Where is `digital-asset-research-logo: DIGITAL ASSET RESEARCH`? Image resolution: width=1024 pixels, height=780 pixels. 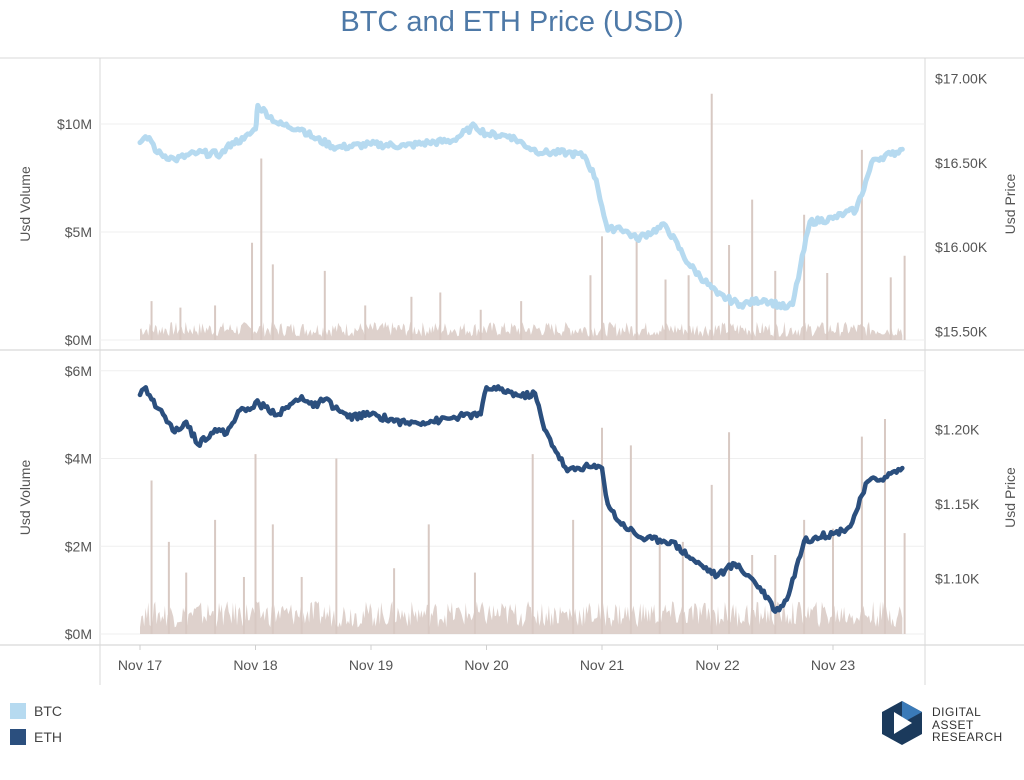
digital-asset-research-logo: DIGITAL ASSET RESEARCH is located at coordinates (950, 725).